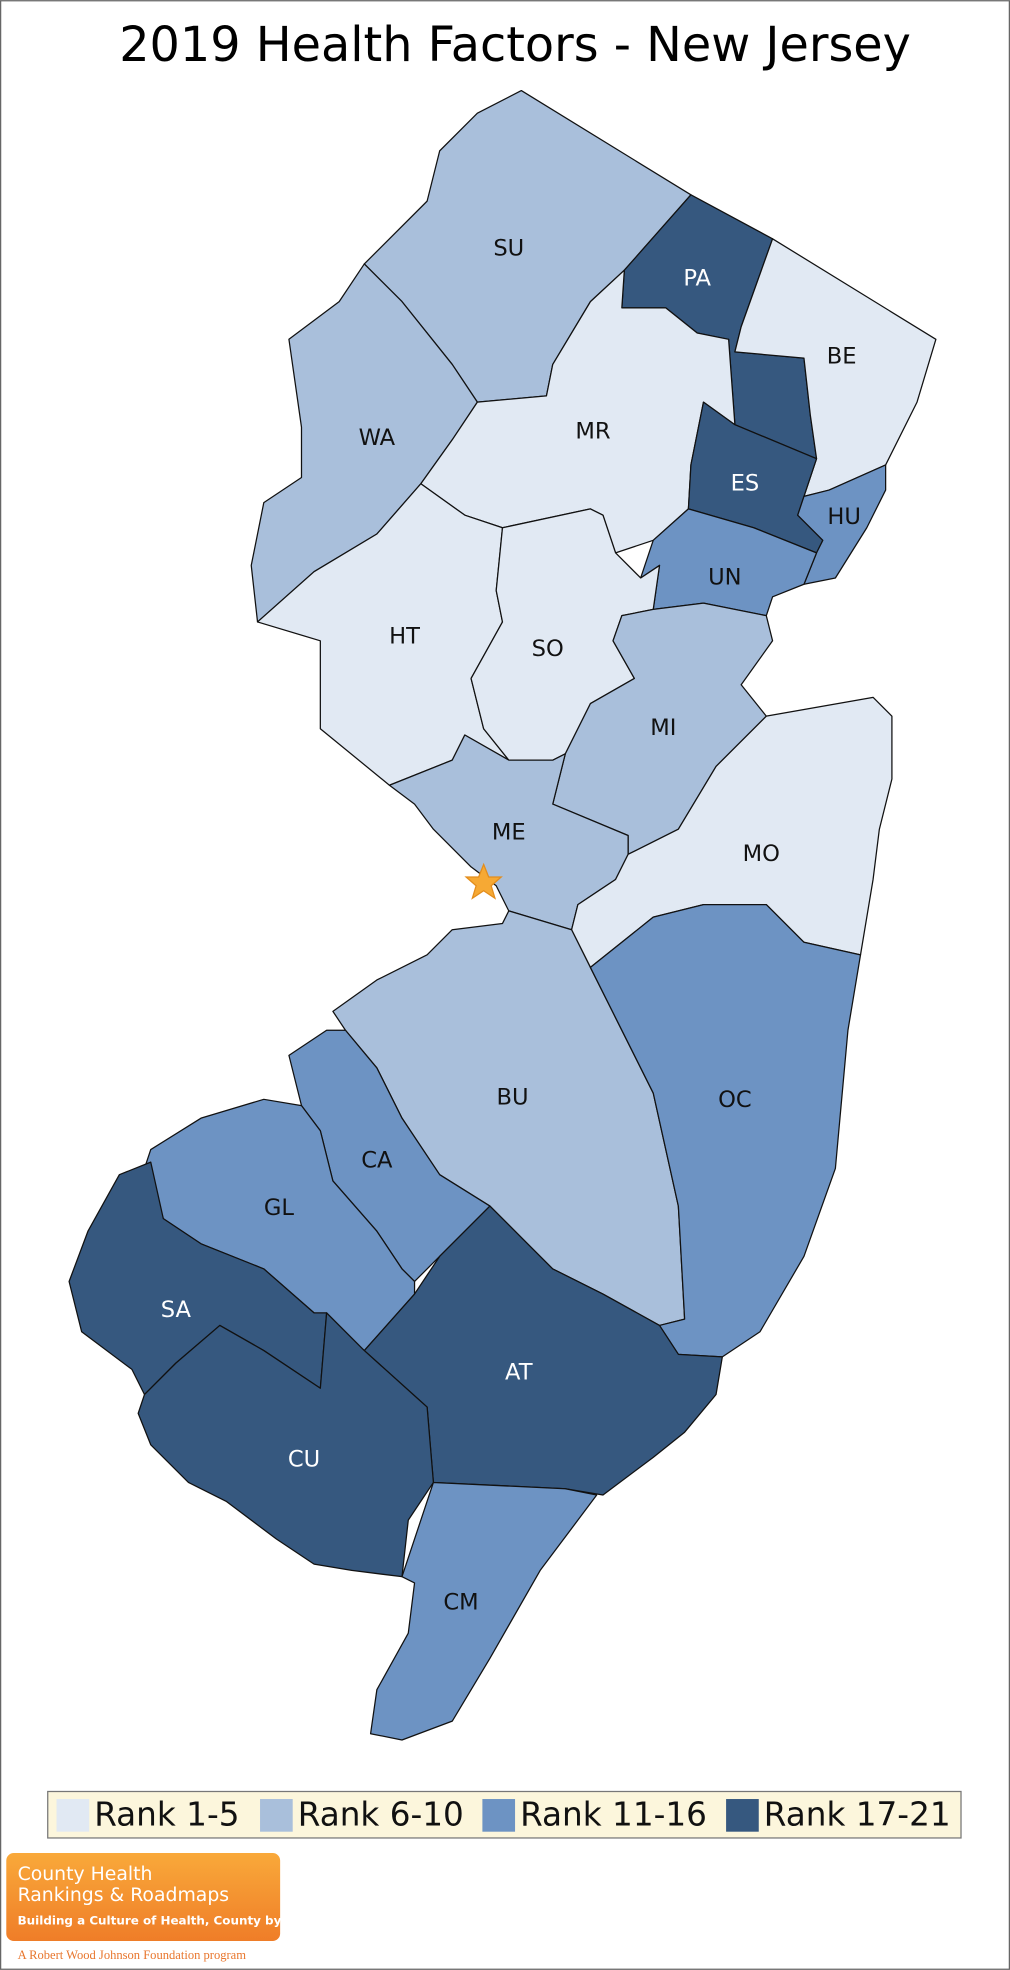 This screenshot has width=1010, height=1970. I want to click on logo-text: Rankings & Roadmaps, so click(124, 1895).